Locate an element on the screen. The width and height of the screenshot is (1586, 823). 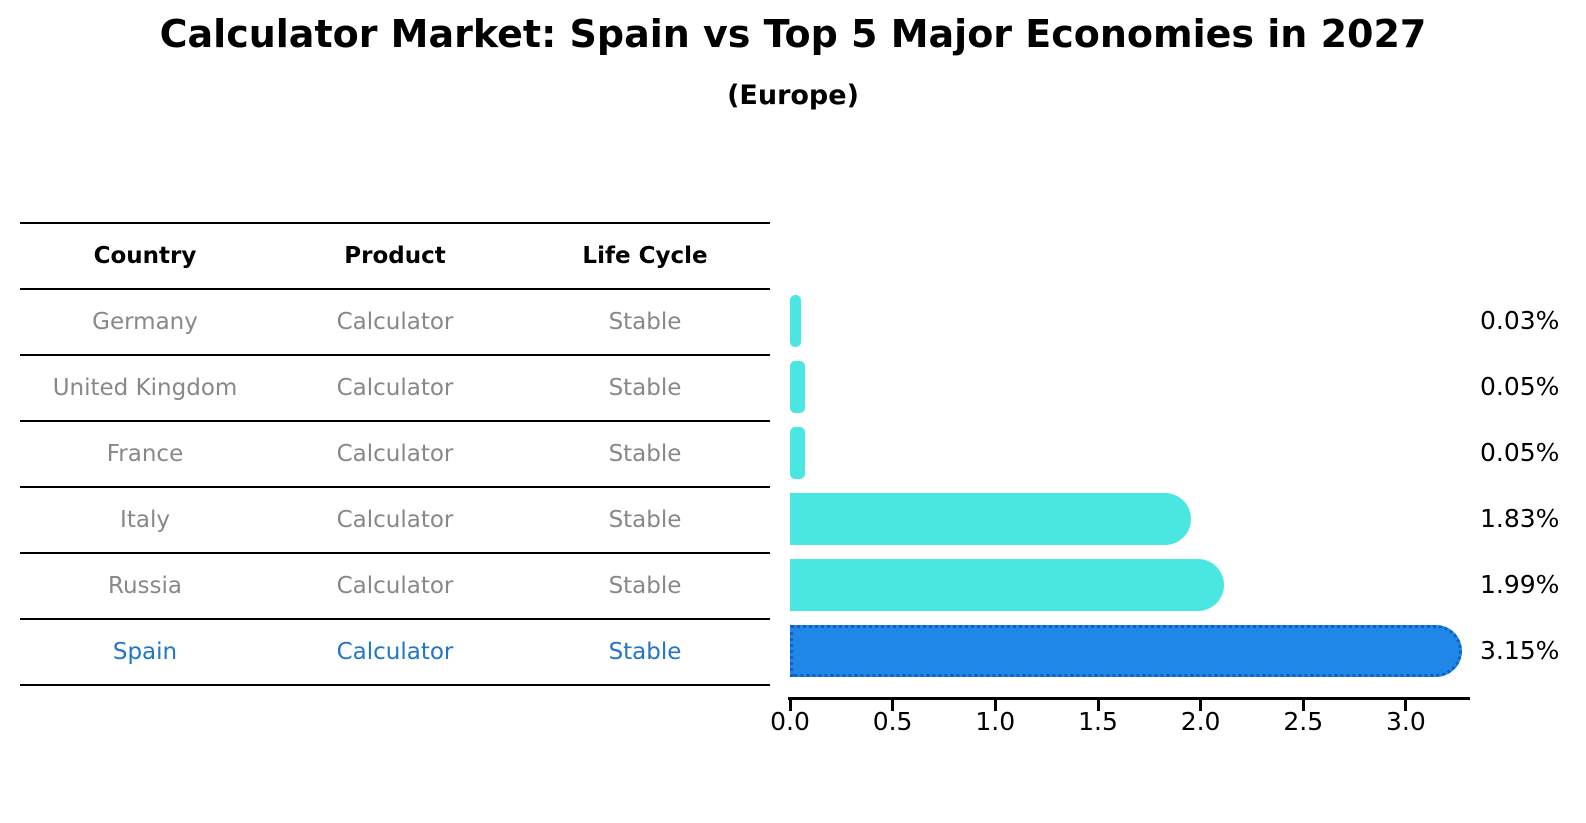
x-axis-tick-label: 0.5 is located at coordinates (892, 721).